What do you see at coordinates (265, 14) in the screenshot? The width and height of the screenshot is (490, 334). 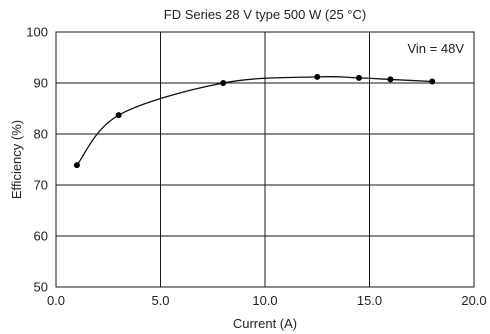 I see `chart-title: FD Series 28 V type 500 W (25 °C)` at bounding box center [265, 14].